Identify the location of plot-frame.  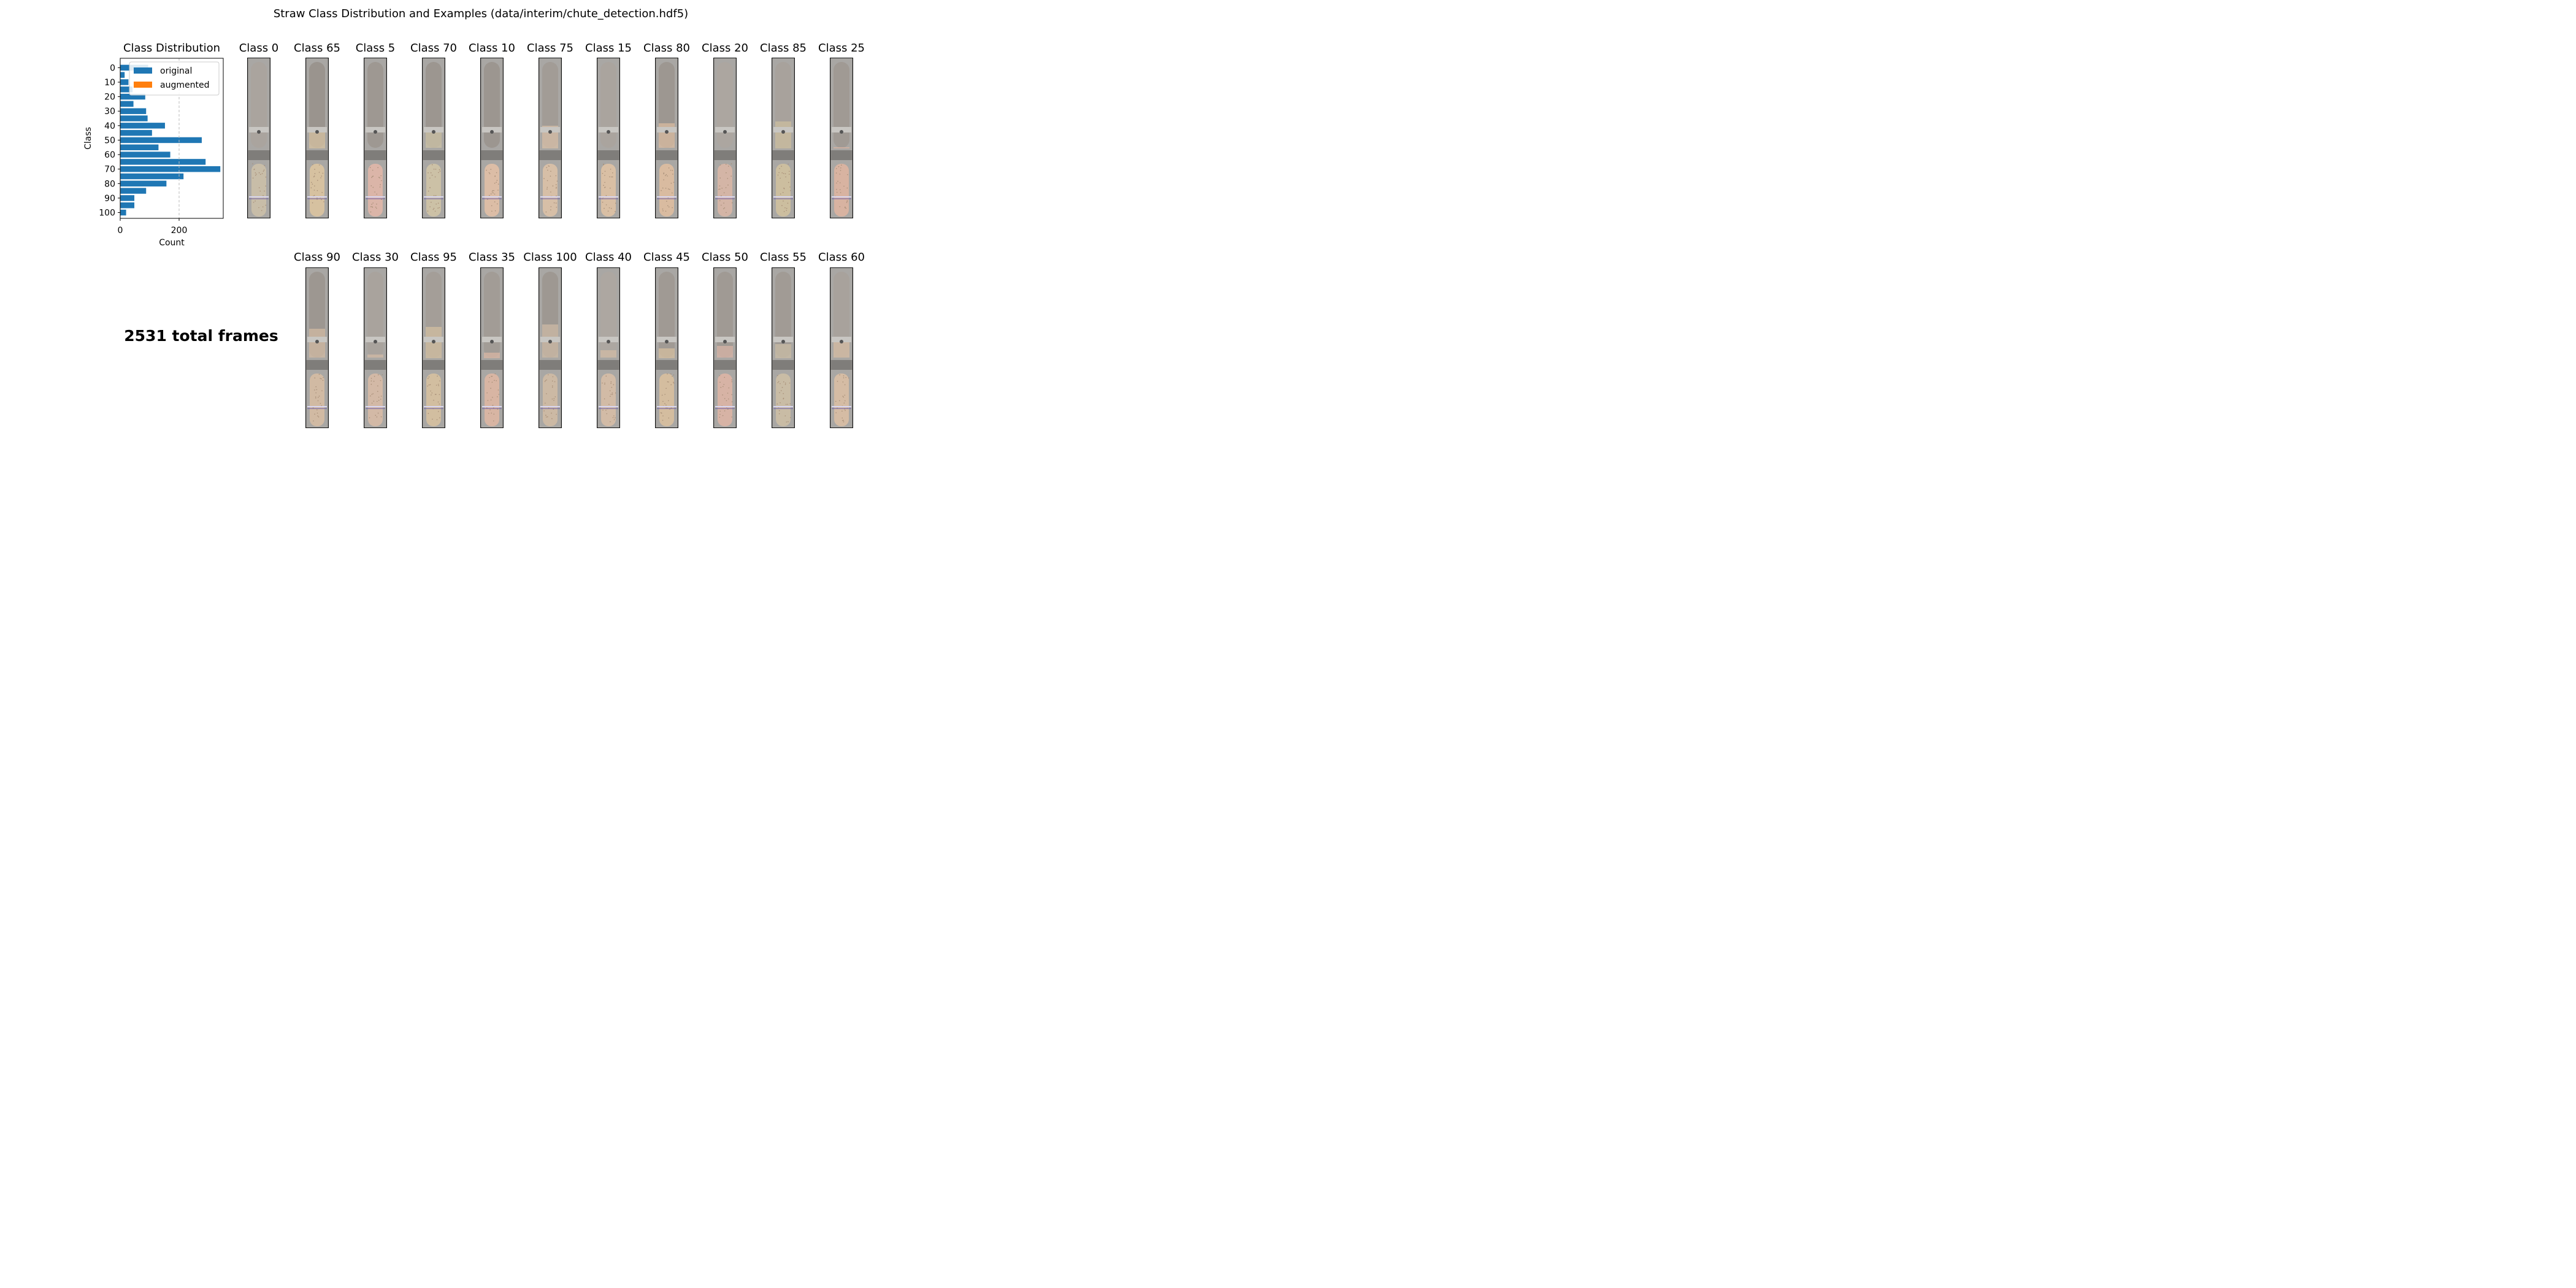
(172, 138).